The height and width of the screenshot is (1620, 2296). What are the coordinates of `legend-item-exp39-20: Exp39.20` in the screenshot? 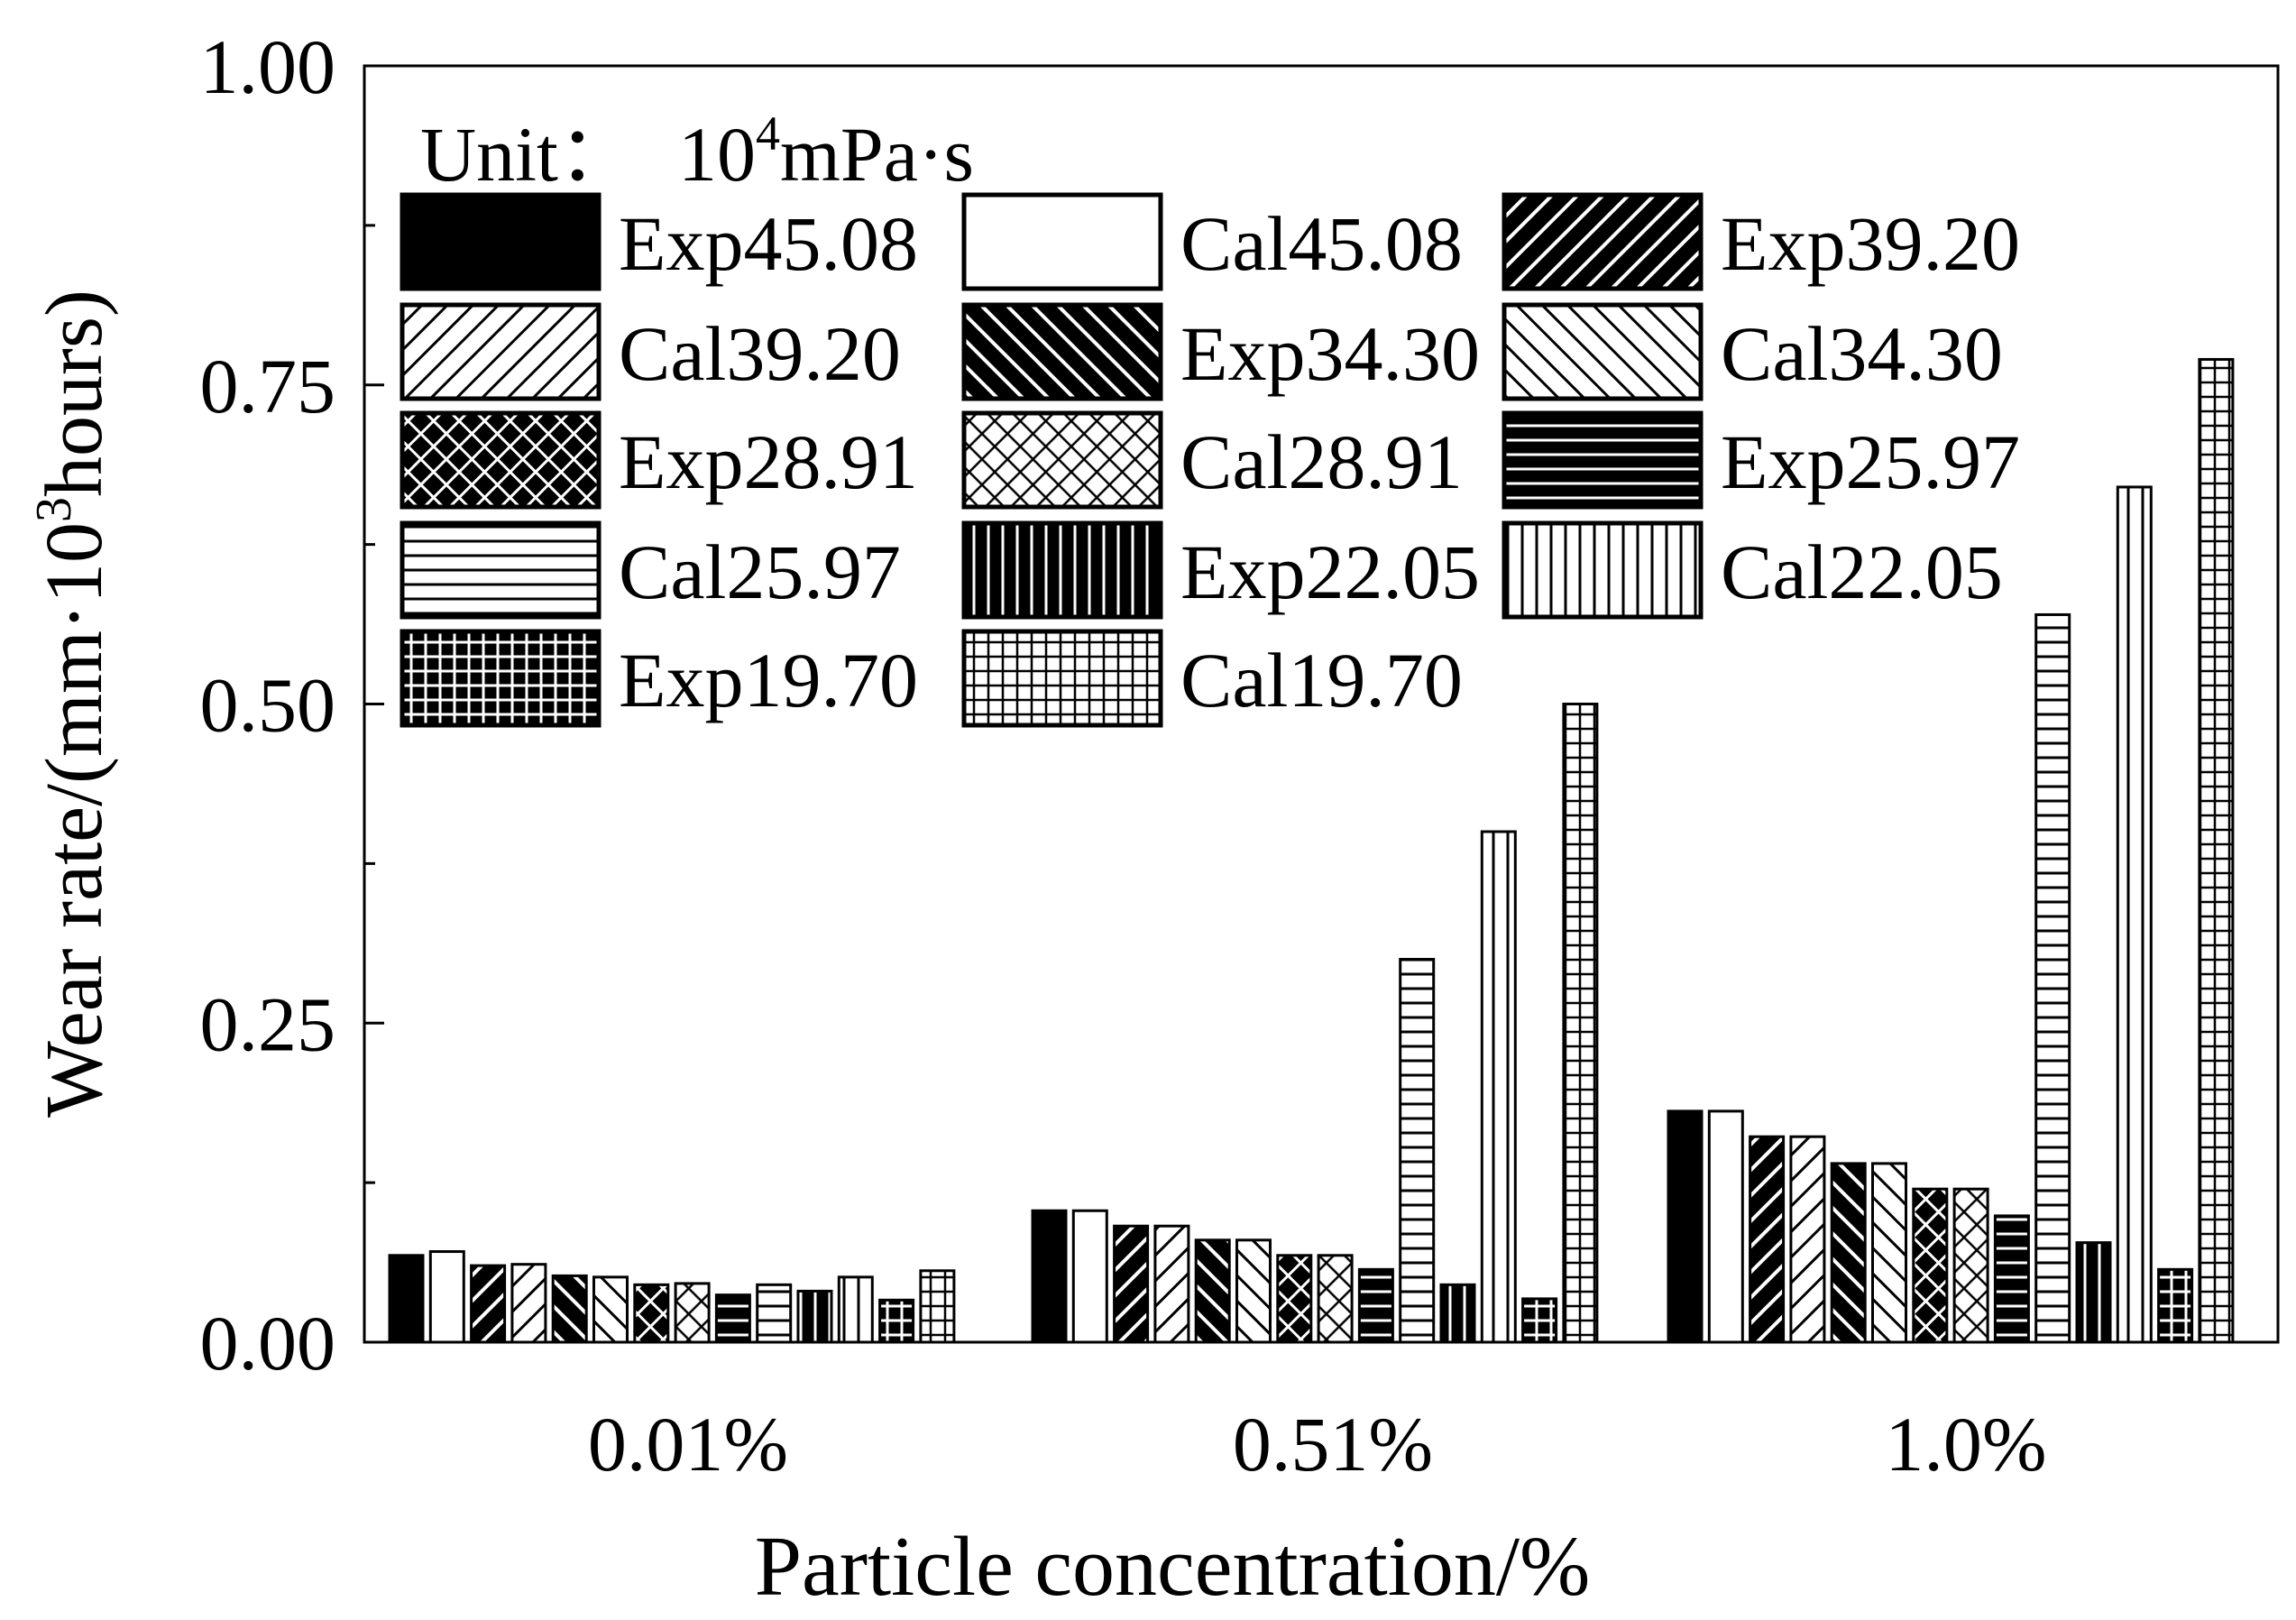 It's located at (1761, 241).